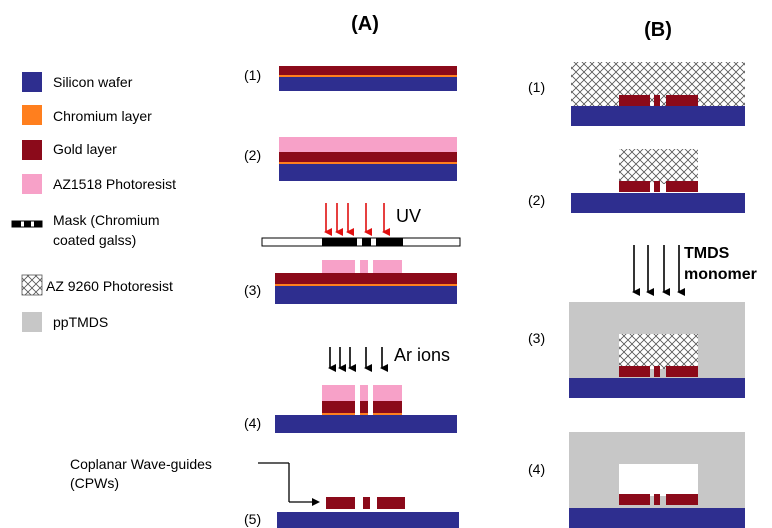 This screenshot has height=528, width=772. Describe the element at coordinates (720, 274) in the screenshot. I see `tmds-label-line2: monomer` at that location.